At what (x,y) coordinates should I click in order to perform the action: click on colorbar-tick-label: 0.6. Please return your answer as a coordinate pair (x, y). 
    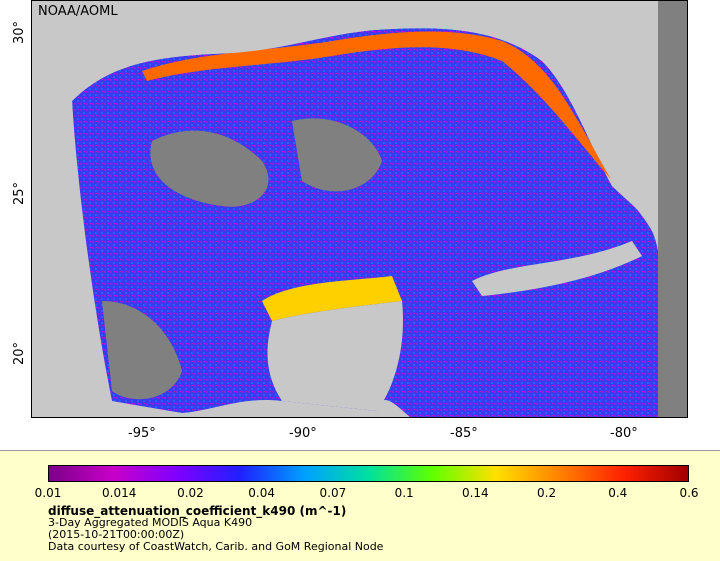
    Looking at the image, I should click on (689, 493).